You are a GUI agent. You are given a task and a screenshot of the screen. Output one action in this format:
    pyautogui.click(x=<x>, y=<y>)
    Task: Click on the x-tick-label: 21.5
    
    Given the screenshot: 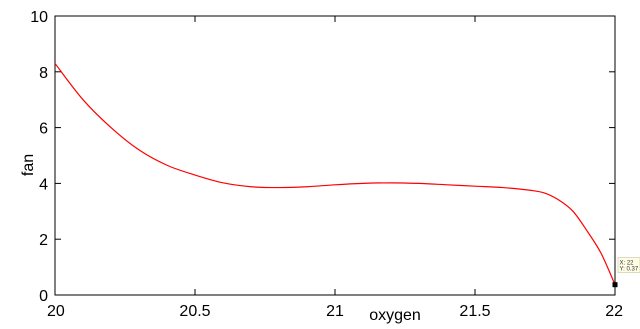 What is the action you would take?
    pyautogui.click(x=474, y=311)
    